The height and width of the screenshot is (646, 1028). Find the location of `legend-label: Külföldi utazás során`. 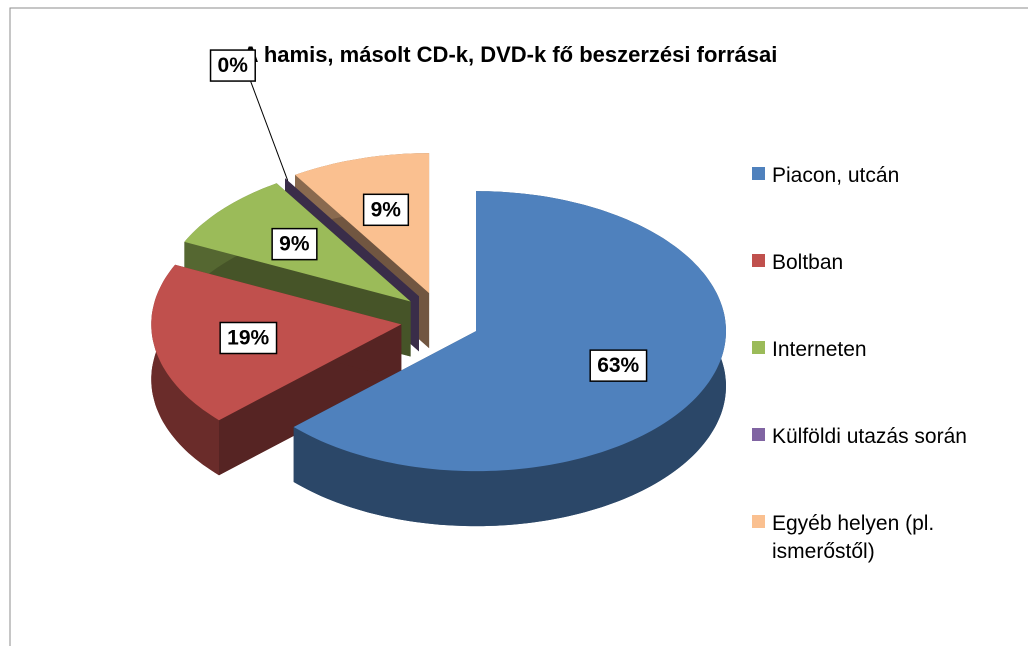

legend-label: Külföldi utazás során is located at coordinates (869, 436).